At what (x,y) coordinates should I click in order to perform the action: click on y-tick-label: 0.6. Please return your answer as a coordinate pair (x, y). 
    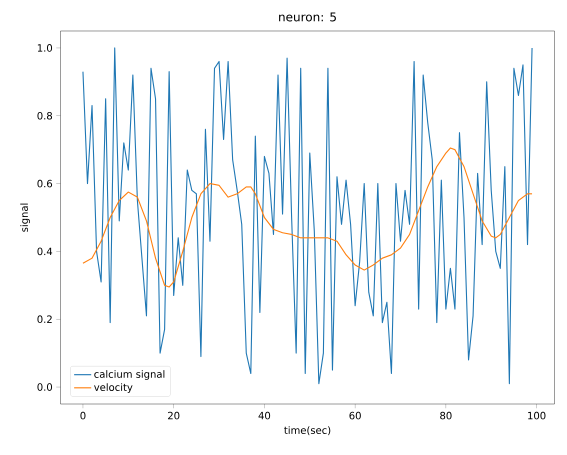
    Looking at the image, I should click on (44, 184).